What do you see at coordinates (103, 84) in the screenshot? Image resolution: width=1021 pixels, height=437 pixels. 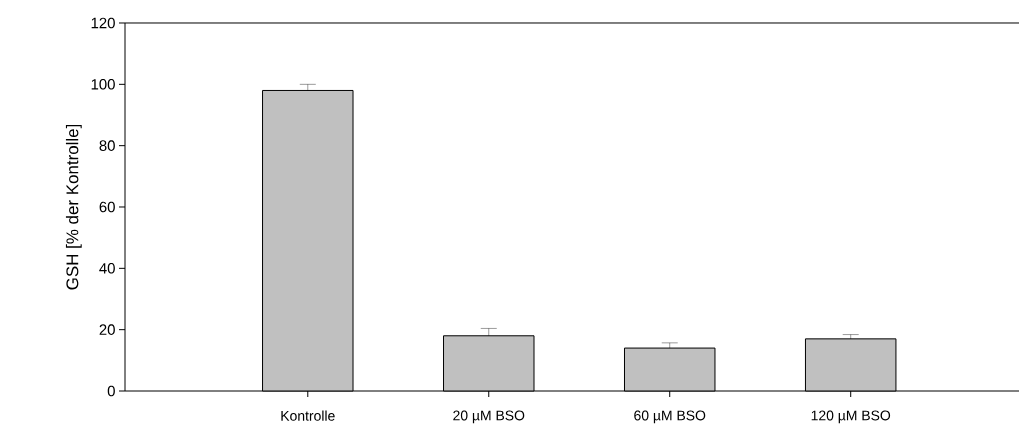 I see `y-tick-label: 100` at bounding box center [103, 84].